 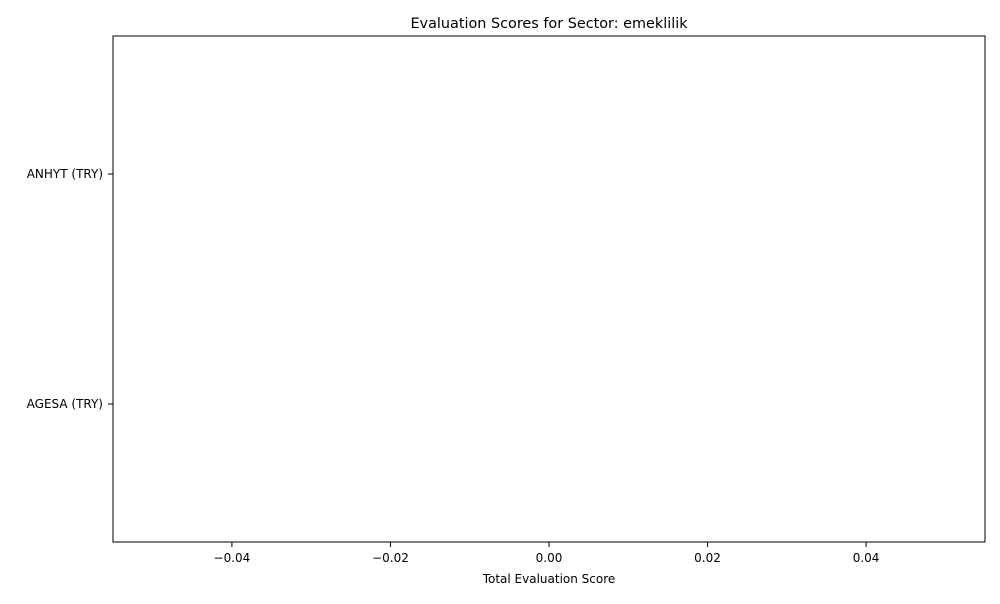 What do you see at coordinates (549, 579) in the screenshot?
I see `x-axis-label: Total Evaluation Score` at bounding box center [549, 579].